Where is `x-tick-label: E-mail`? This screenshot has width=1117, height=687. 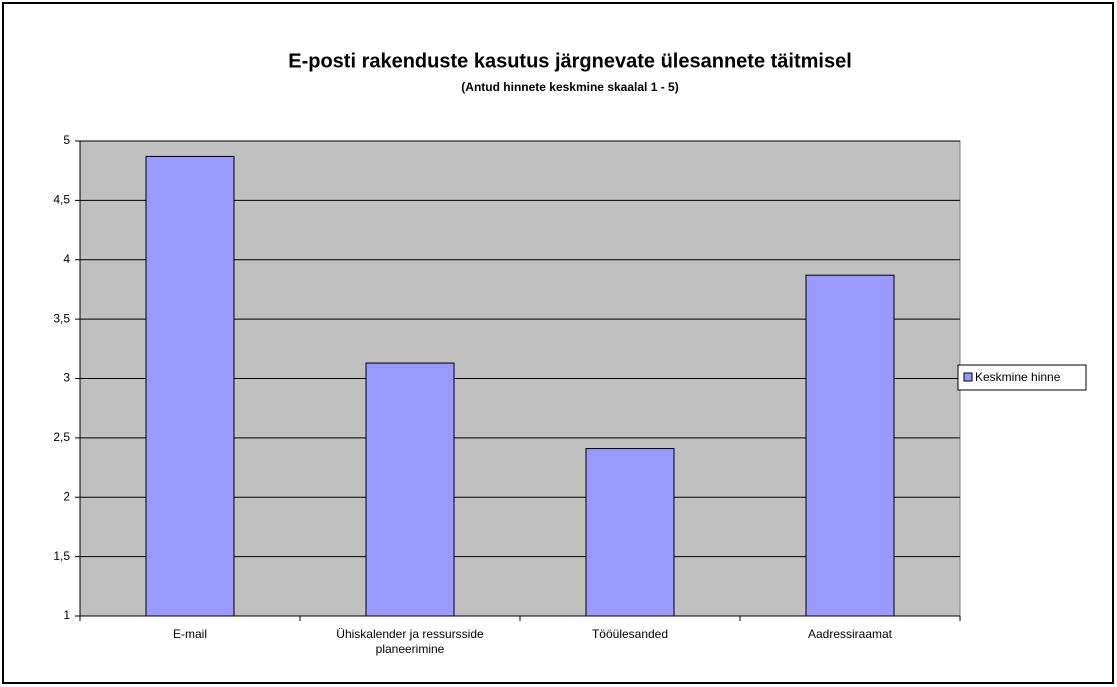 x-tick-label: E-mail is located at coordinates (189, 634).